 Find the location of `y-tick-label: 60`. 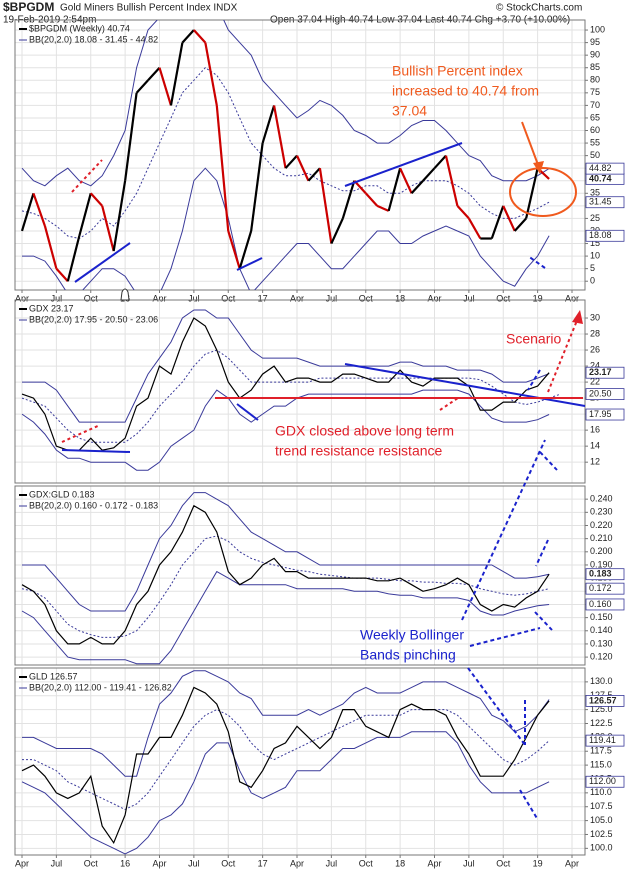

y-tick-label: 60 is located at coordinates (595, 130).